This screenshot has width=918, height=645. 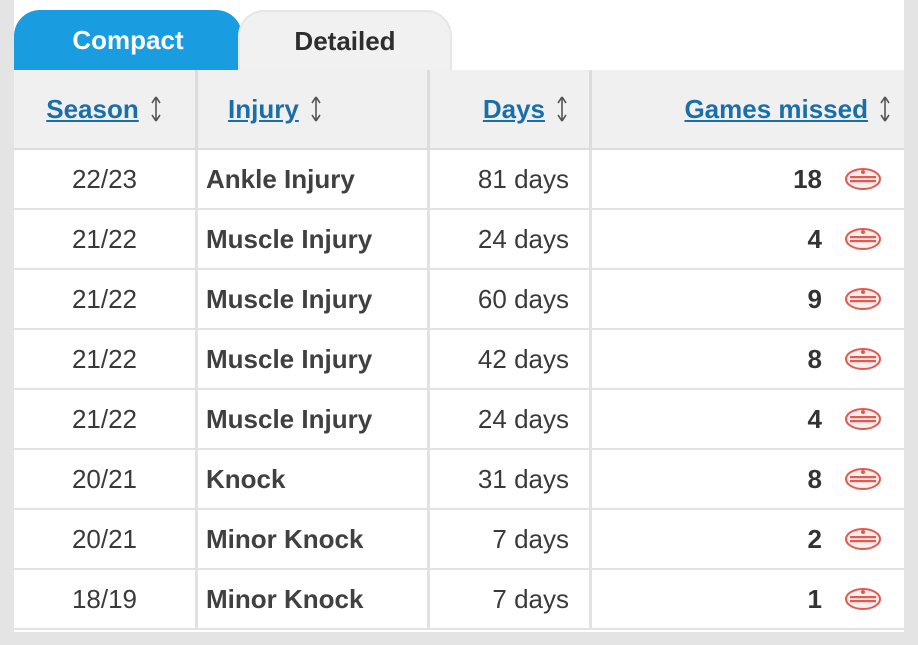 What do you see at coordinates (807, 178) in the screenshot?
I see `games-missed-value: 18` at bounding box center [807, 178].